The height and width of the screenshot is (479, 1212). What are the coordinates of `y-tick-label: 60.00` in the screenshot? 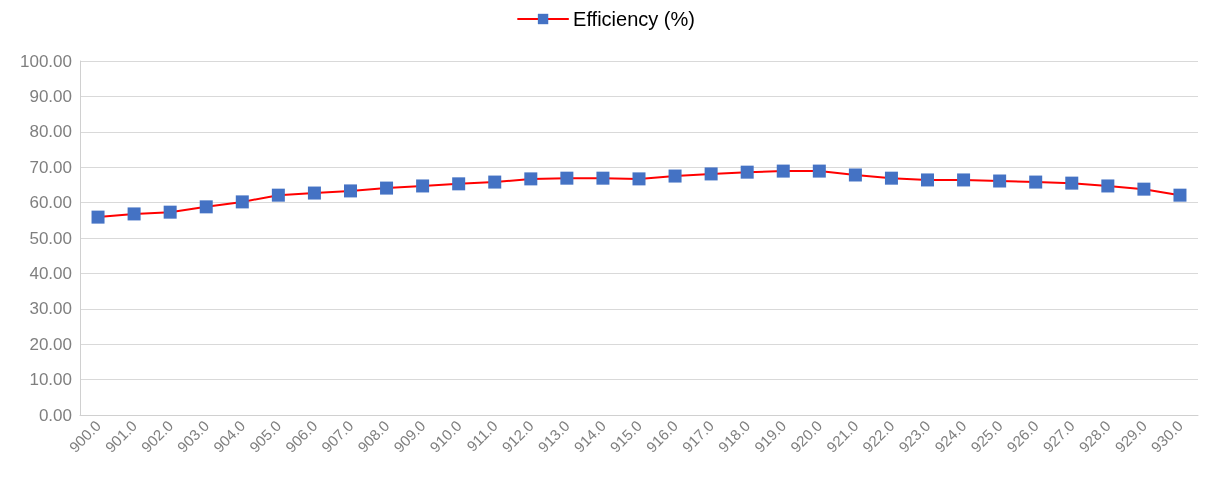 It's located at (50, 203).